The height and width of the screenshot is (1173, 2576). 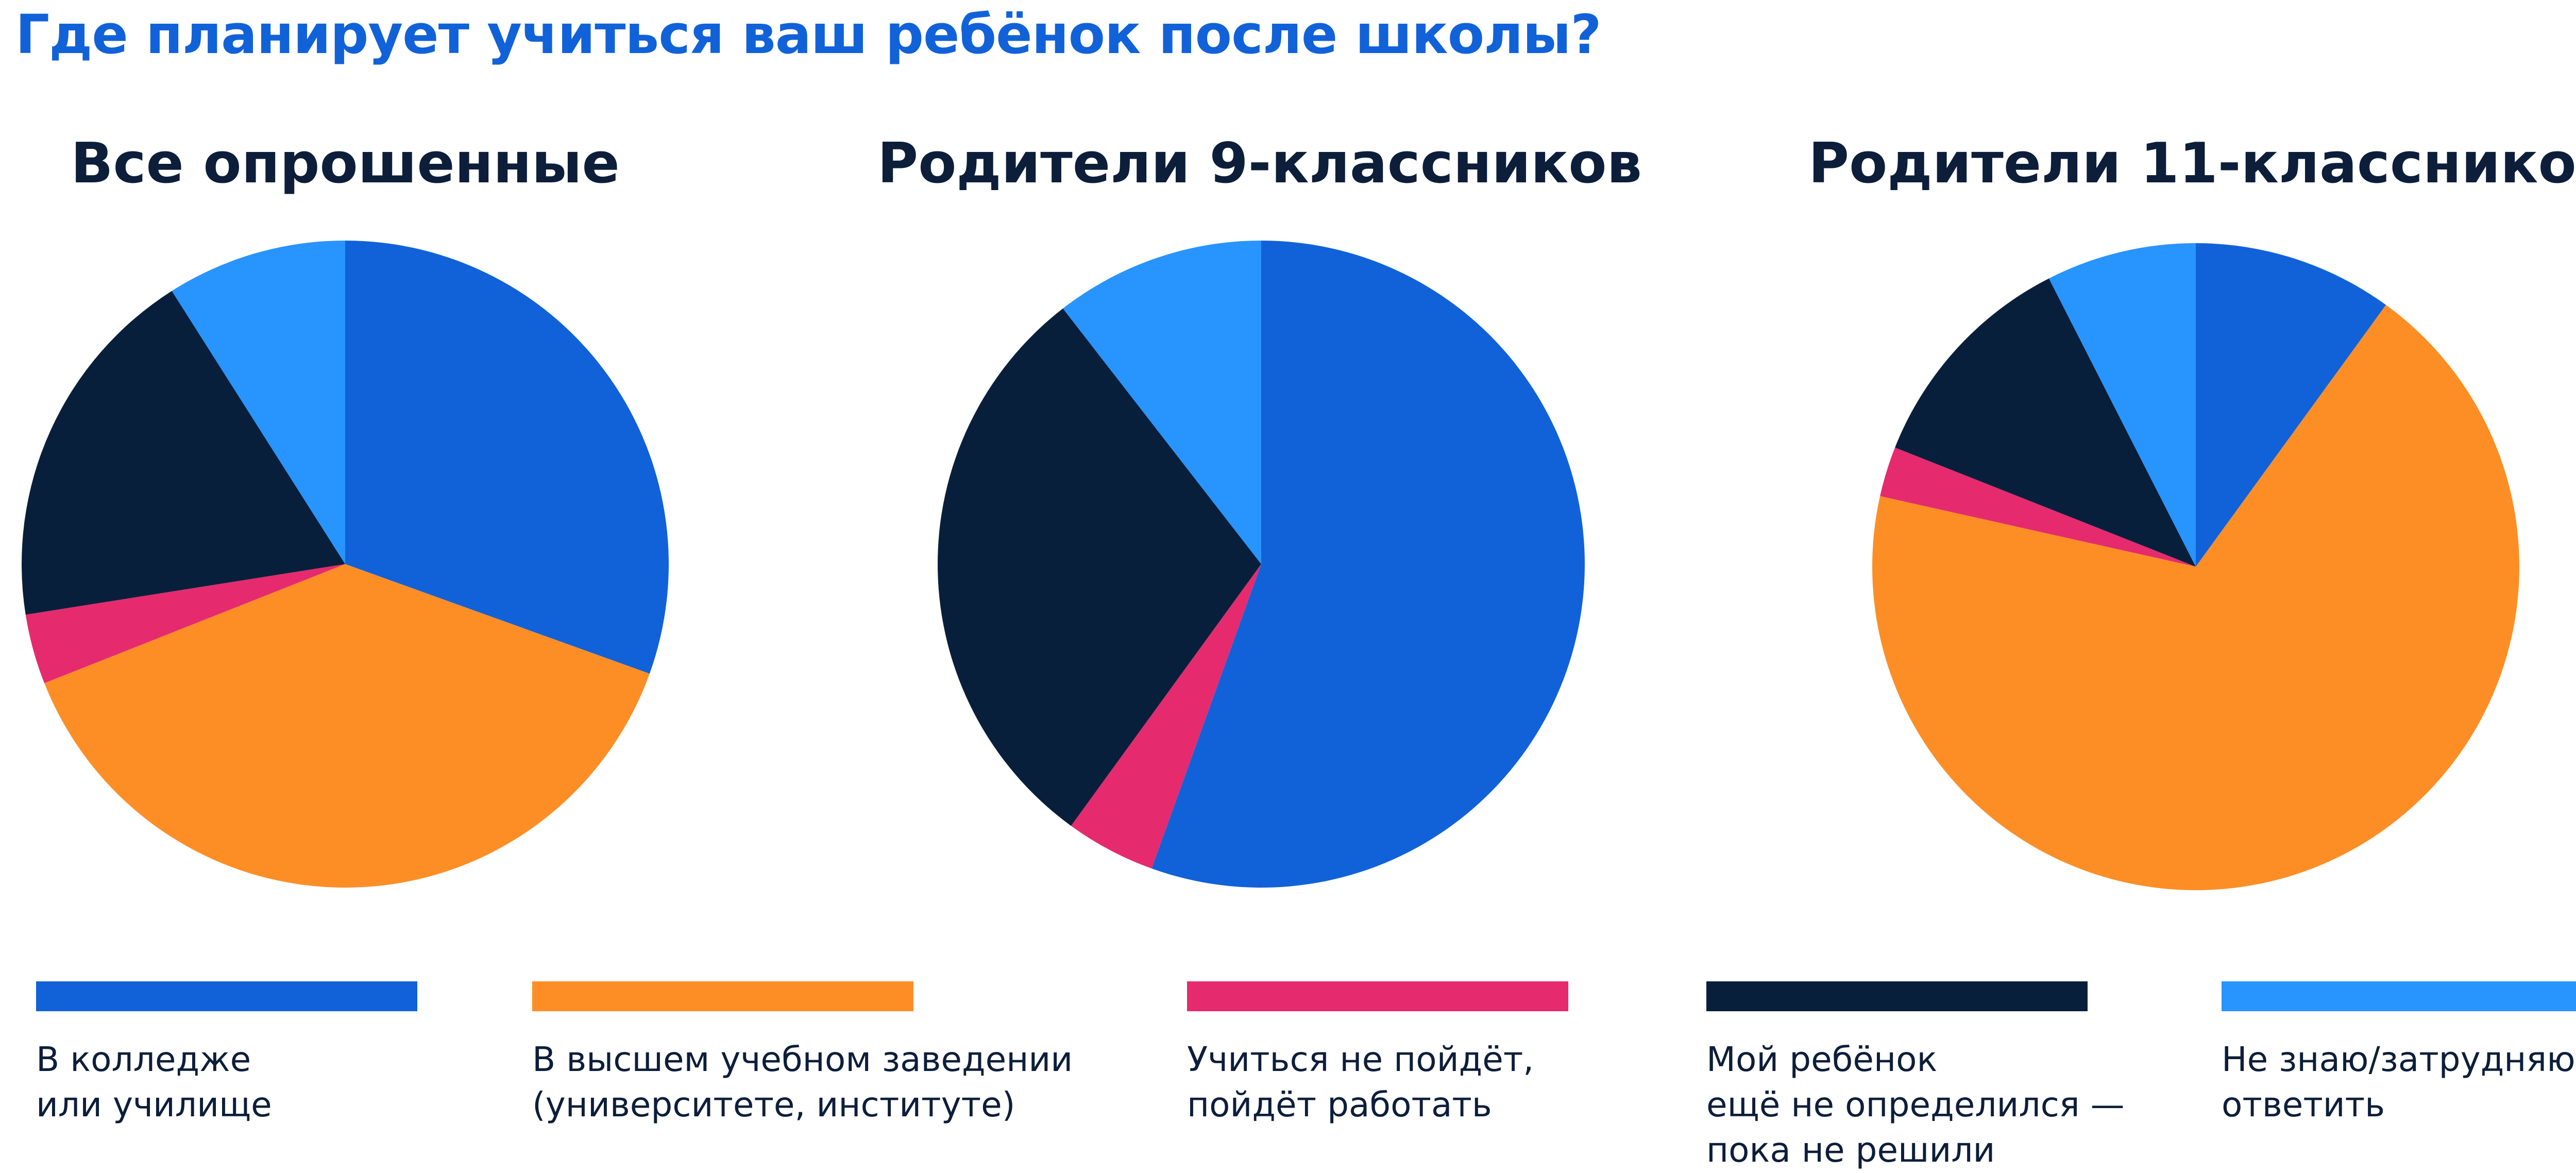 What do you see at coordinates (2291, 405) in the screenshot?
I see `pie-3-slice-college` at bounding box center [2291, 405].